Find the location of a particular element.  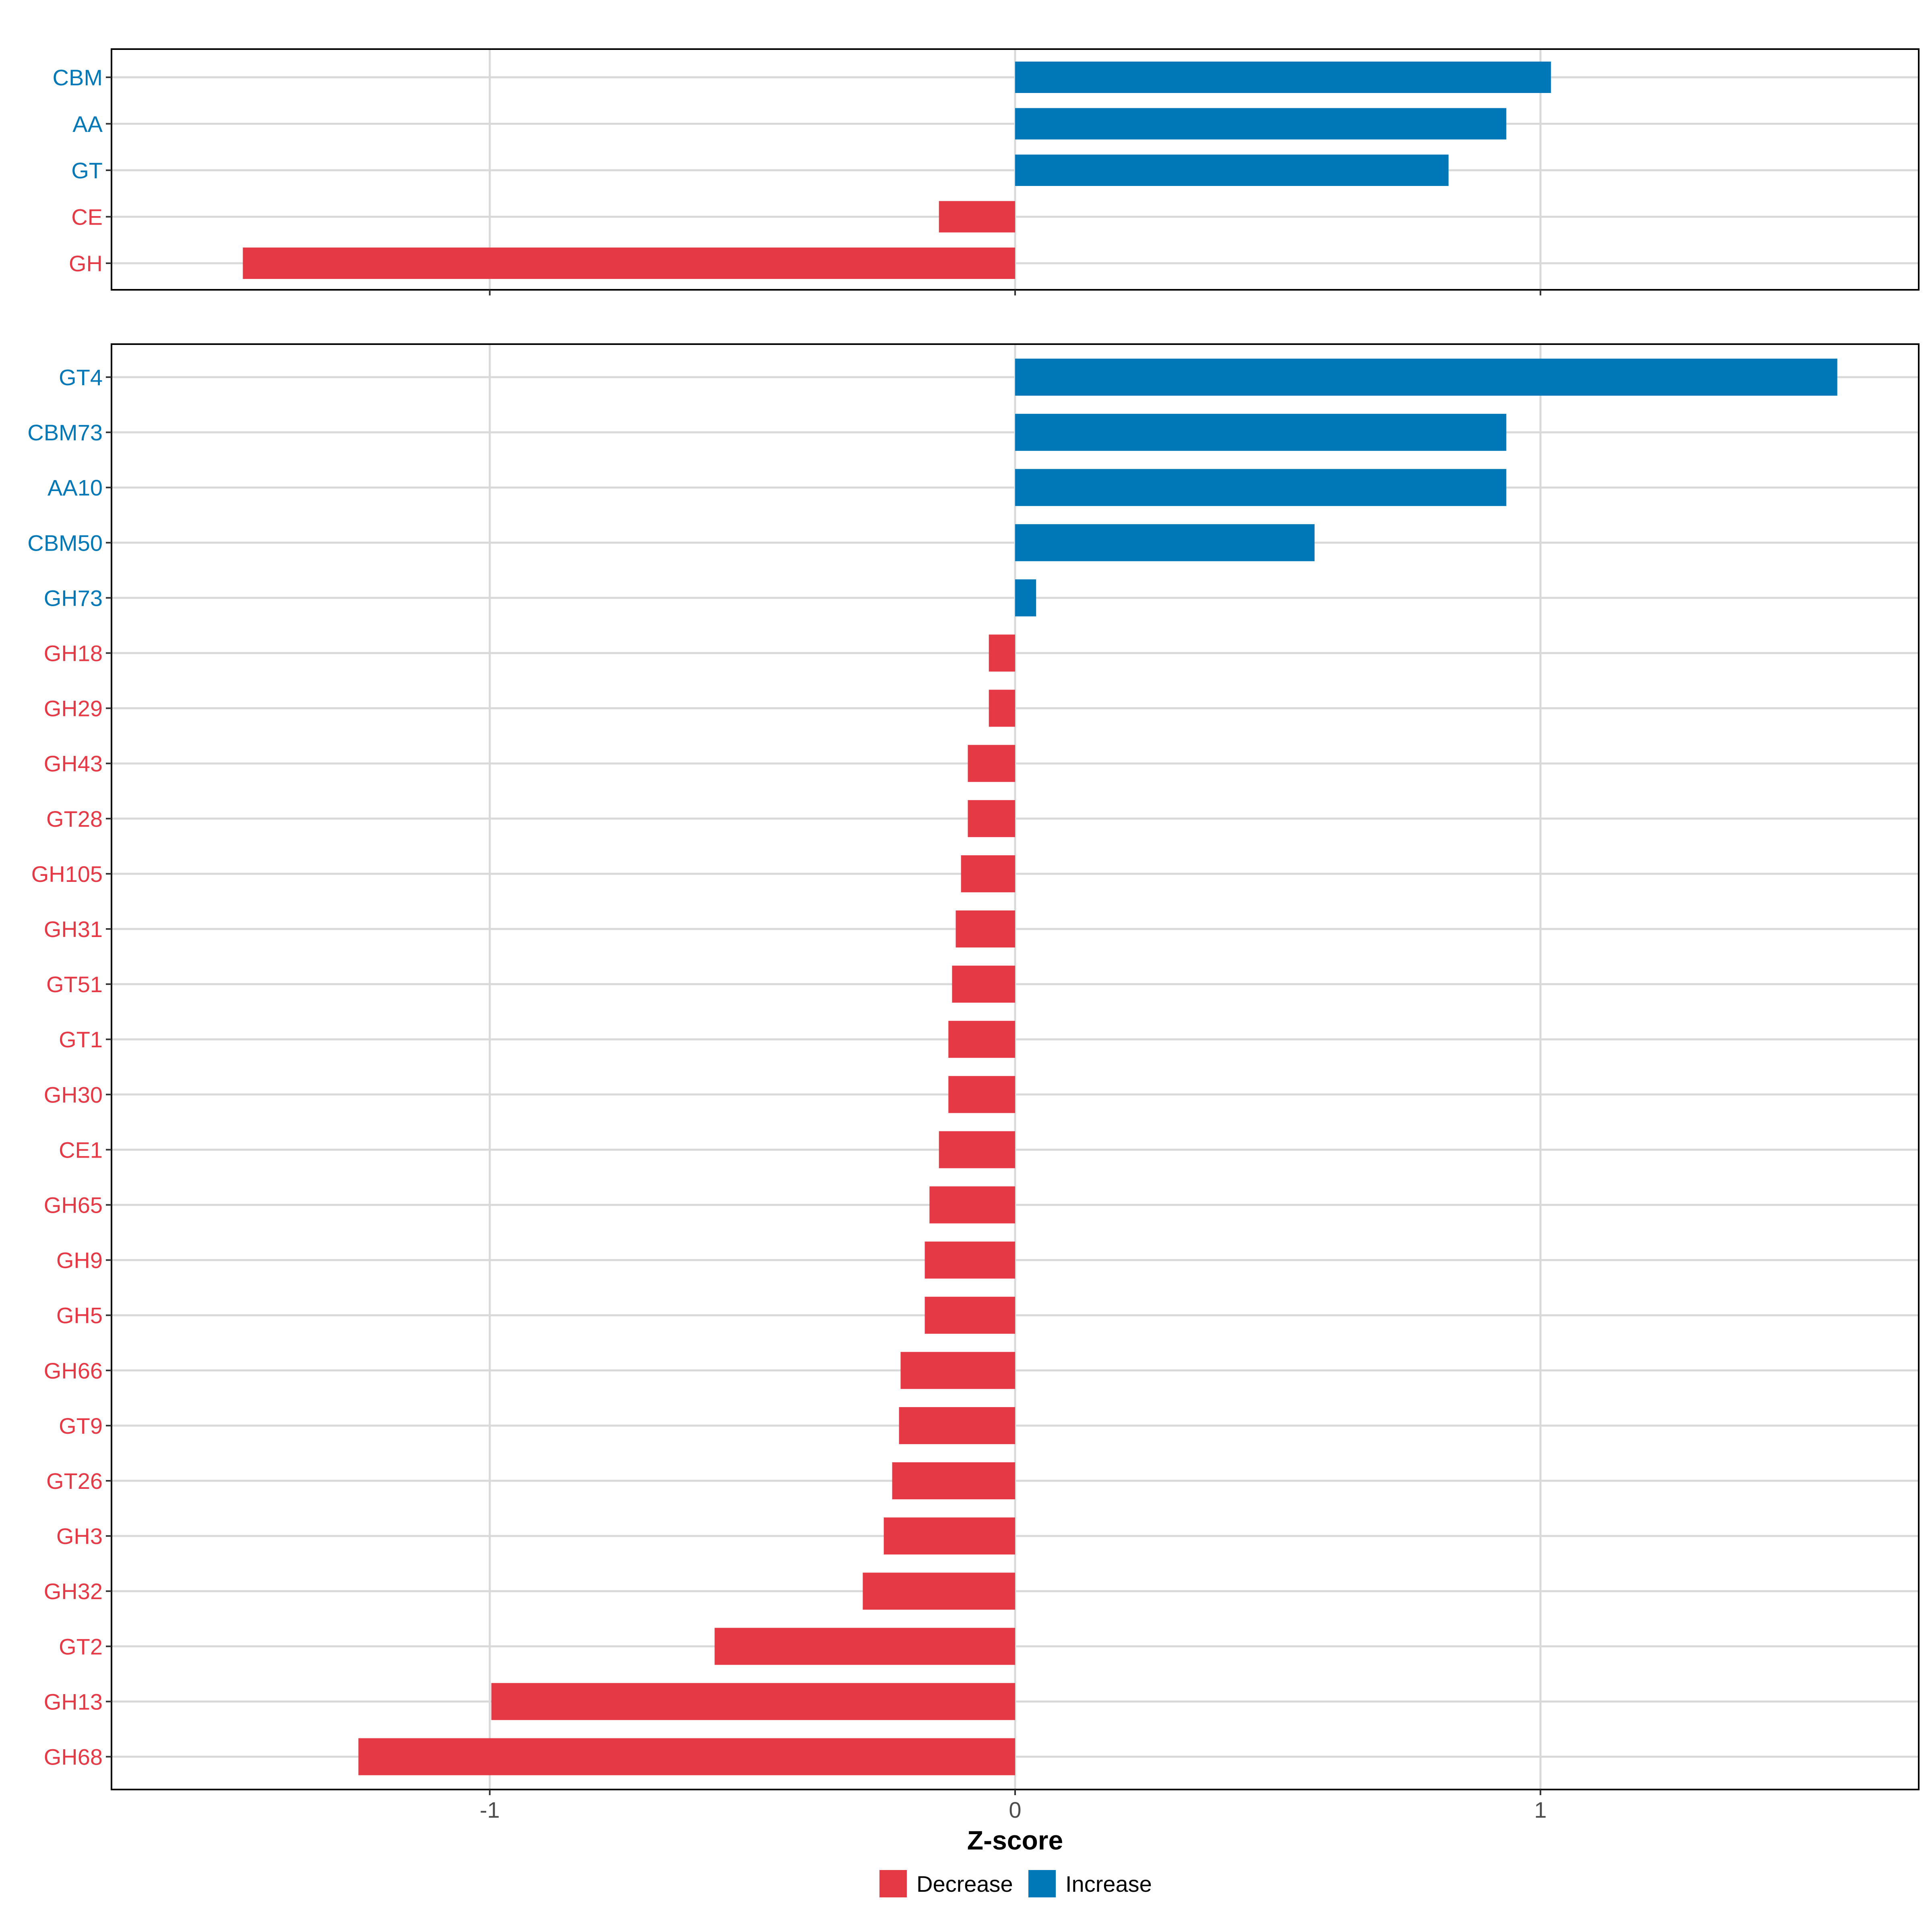

bar-aa10 is located at coordinates (1261, 487).